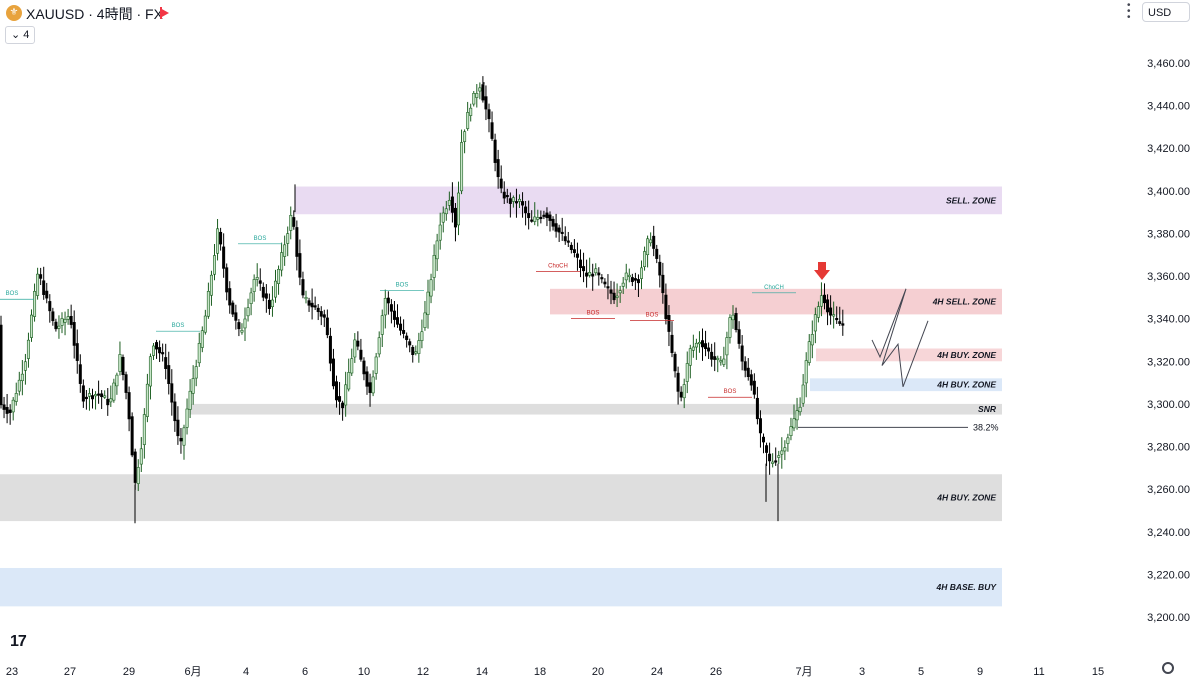 This screenshot has height=682, width=1199. Describe the element at coordinates (540, 672) in the screenshot. I see `x-tick-label: 18` at that location.